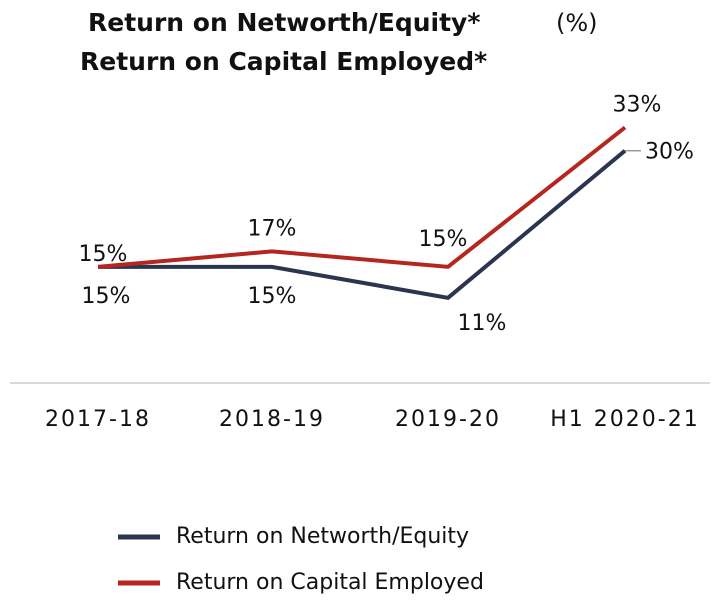 Image resolution: width=718 pixels, height=606 pixels. I want to click on data-label: 17%, so click(272, 228).